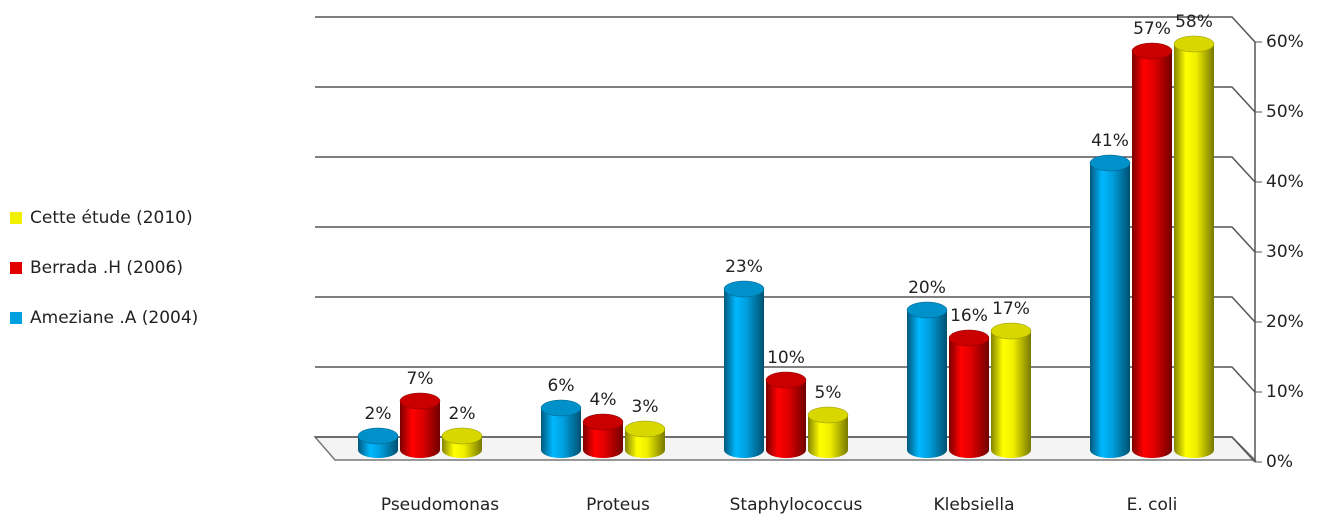  I want to click on x-tick-label: Proteus, so click(618, 505).